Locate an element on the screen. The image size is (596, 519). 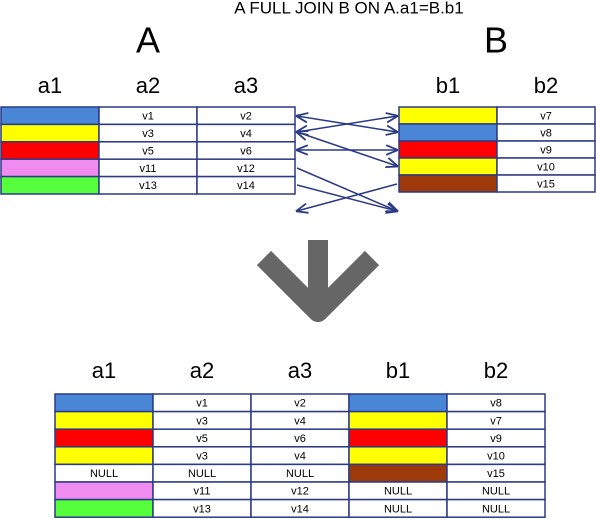
down-arrow is located at coordinates (318, 281).